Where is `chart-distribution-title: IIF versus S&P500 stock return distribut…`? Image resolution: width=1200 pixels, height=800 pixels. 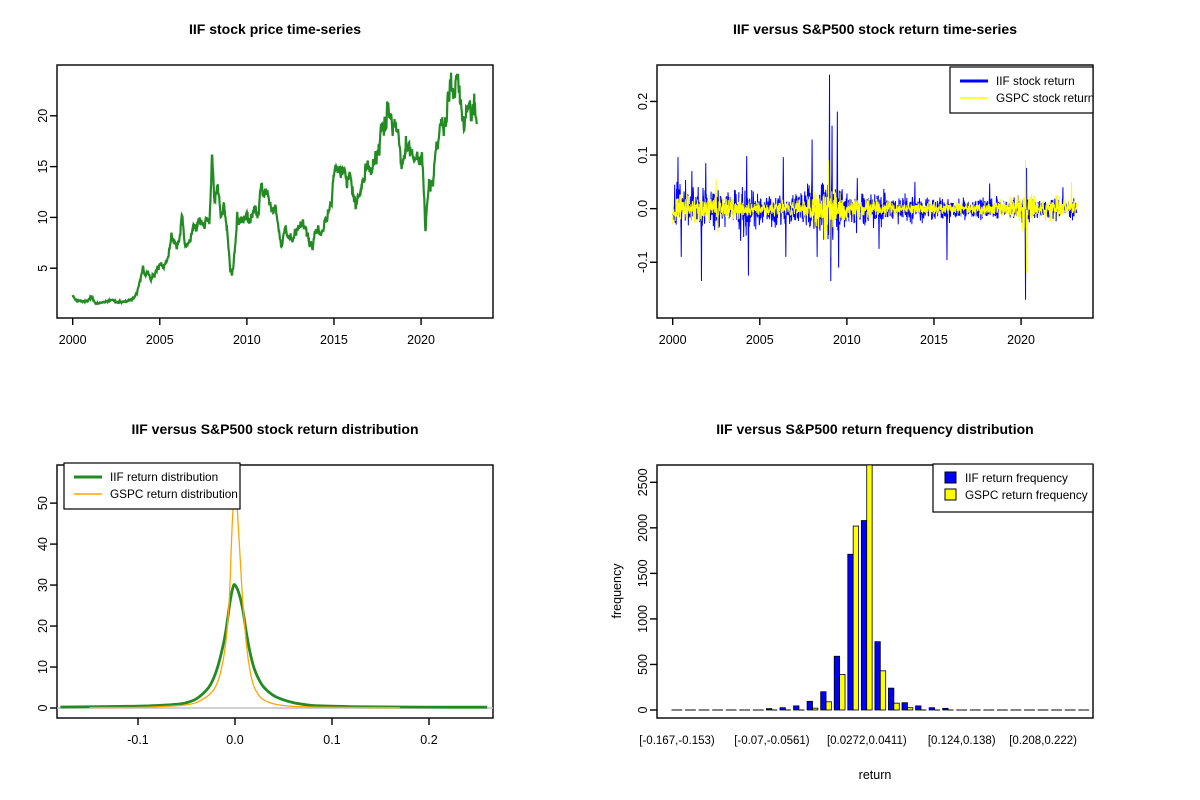 chart-distribution-title: IIF versus S&P500 stock return distribut… is located at coordinates (274, 429).